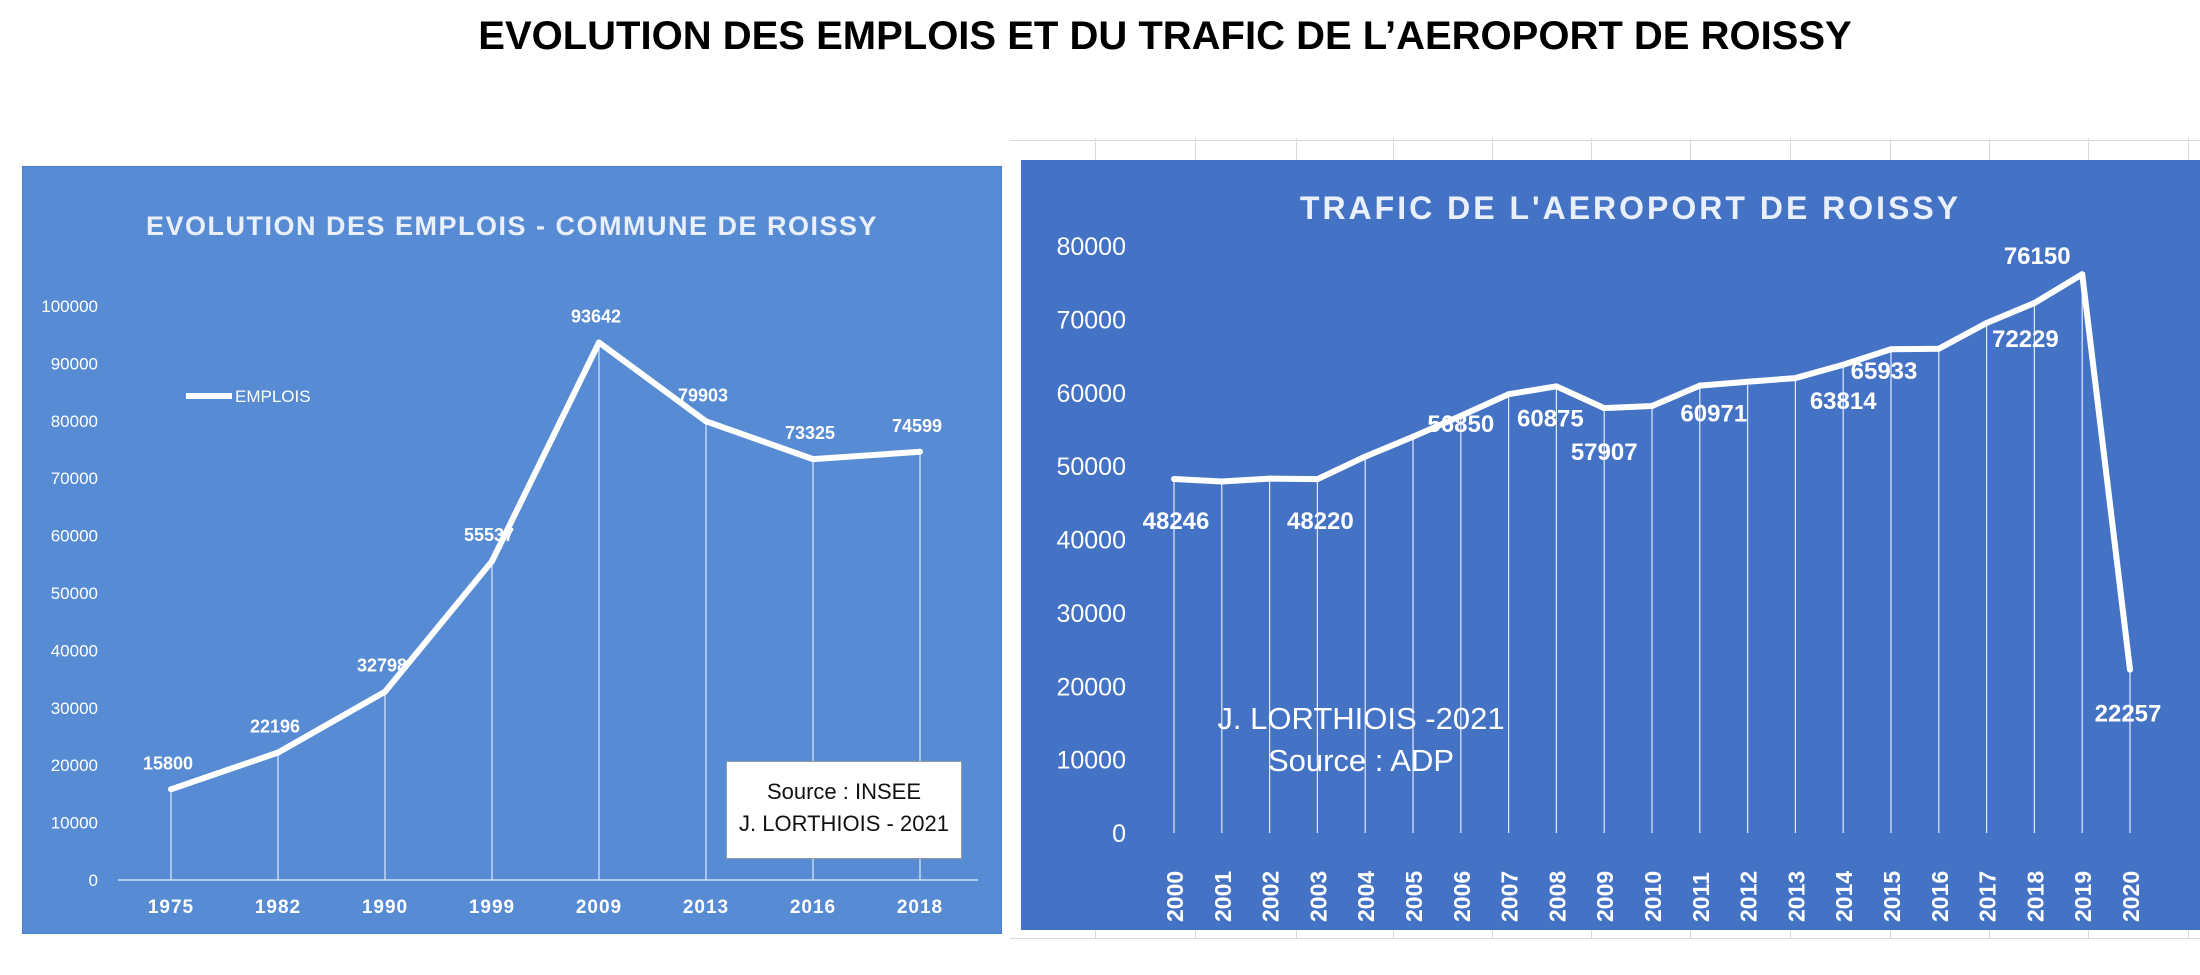 The height and width of the screenshot is (975, 2200). What do you see at coordinates (1175, 896) in the screenshot?
I see `x-tick-label: 2000` at bounding box center [1175, 896].